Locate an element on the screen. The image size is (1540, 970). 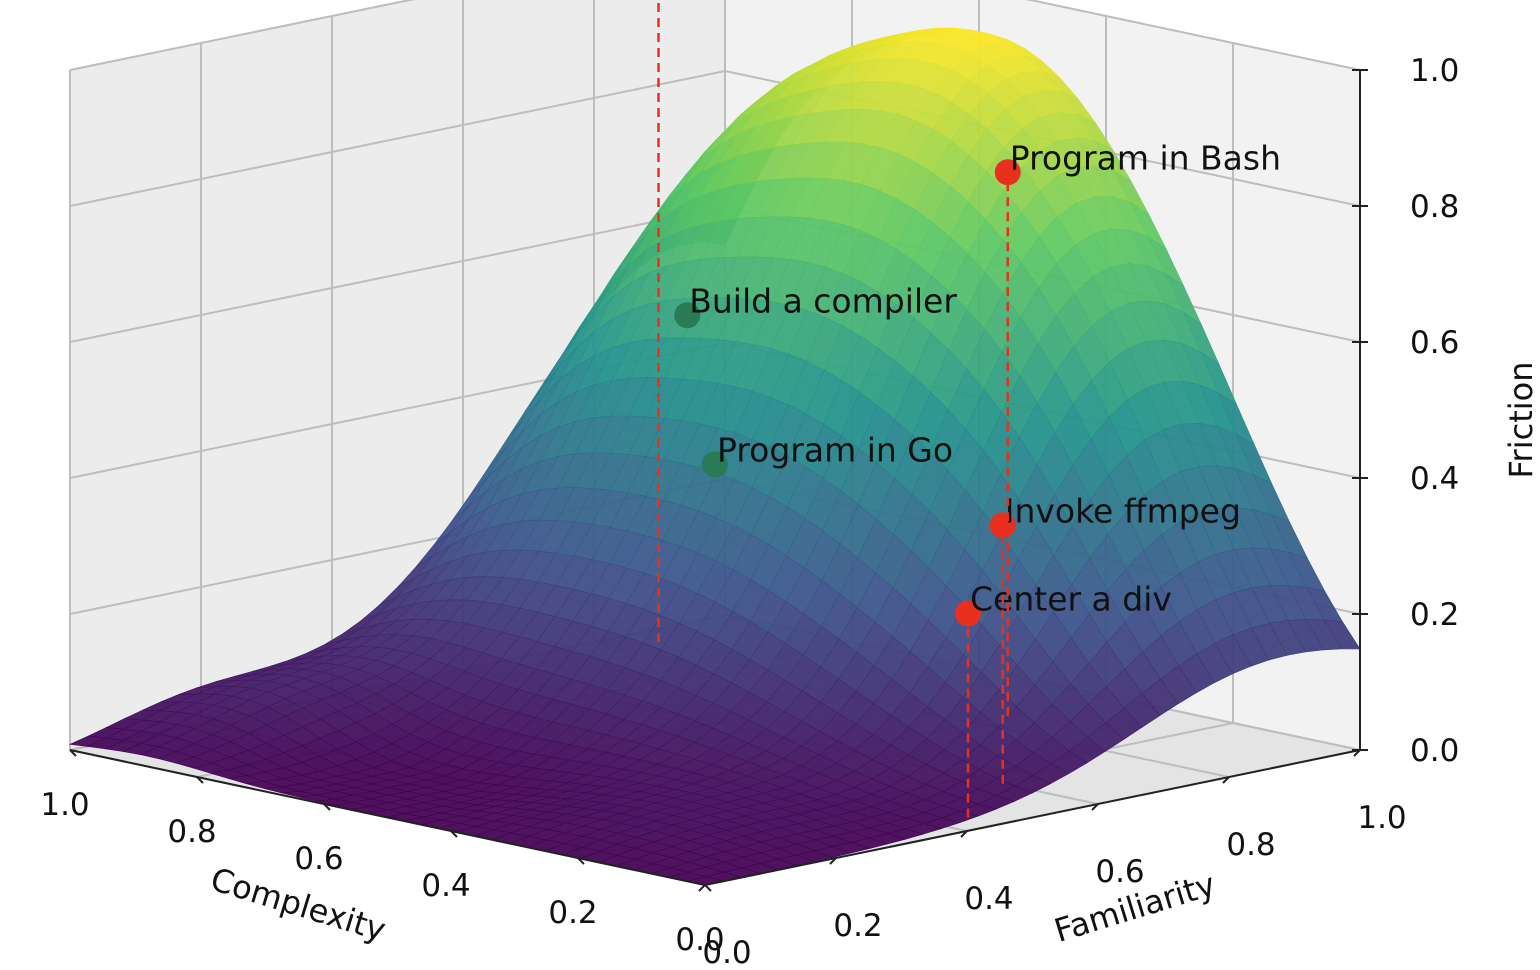
x-tick-label: 0.6 is located at coordinates (318, 859).